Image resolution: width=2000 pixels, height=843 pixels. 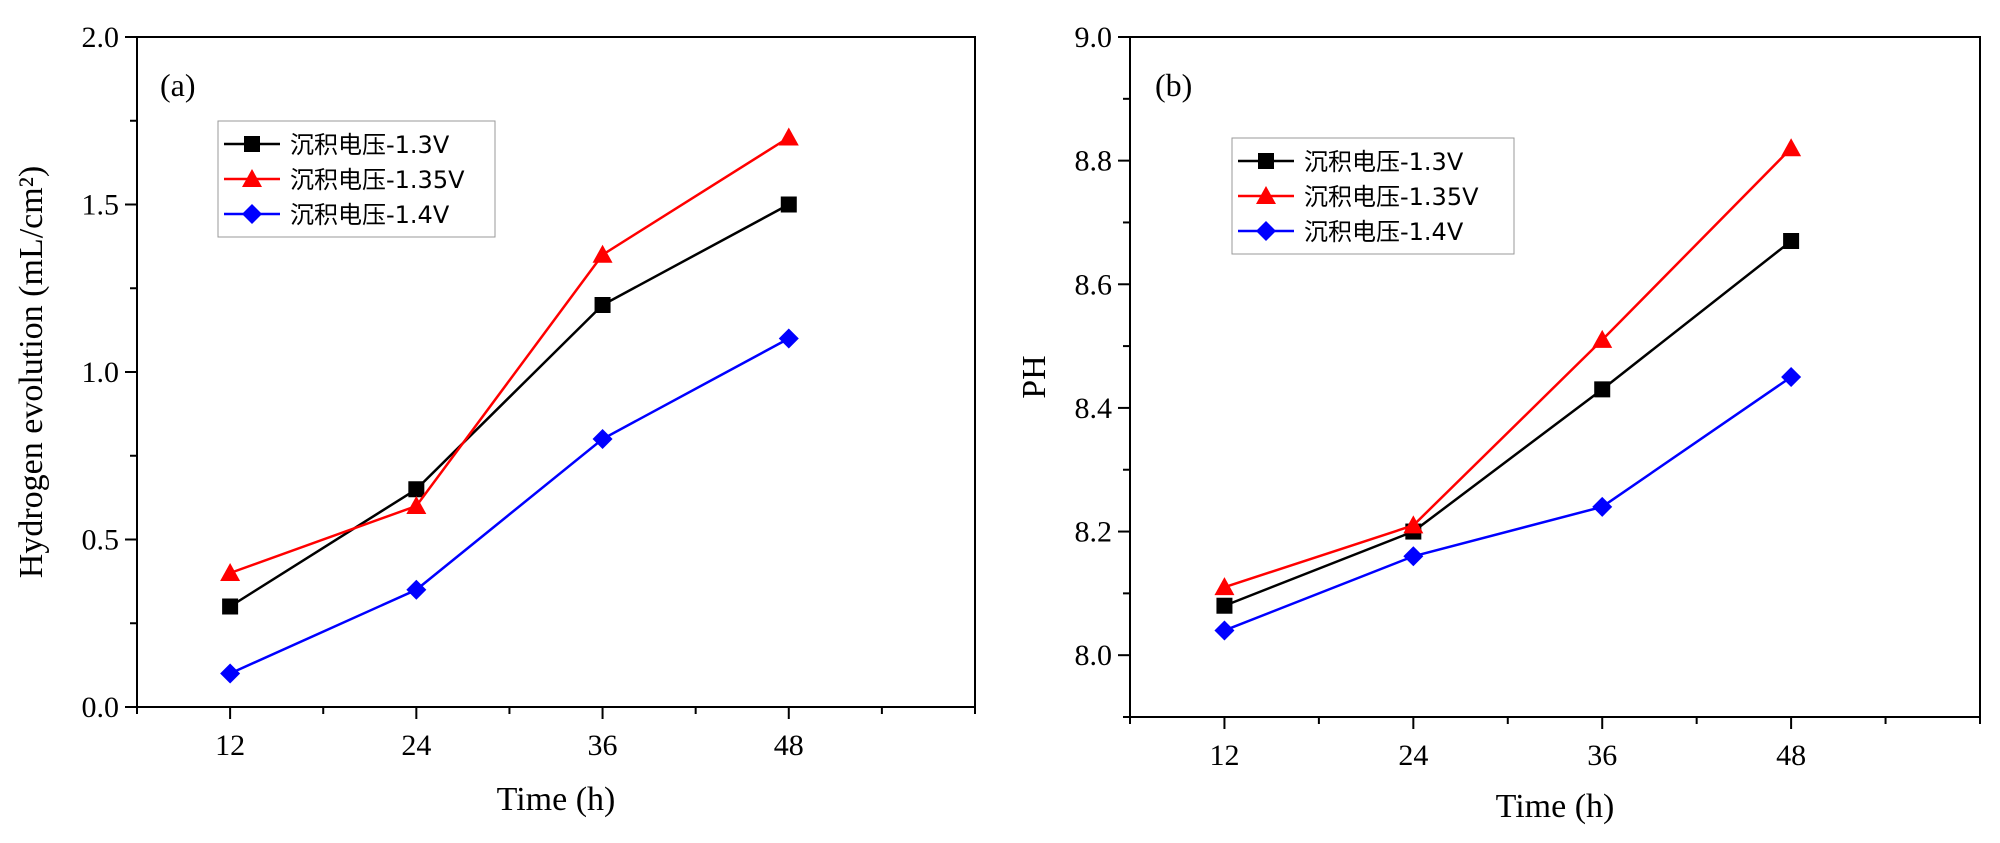 I want to click on panel-a-y-tick-label: 0.5, so click(x=101, y=540).